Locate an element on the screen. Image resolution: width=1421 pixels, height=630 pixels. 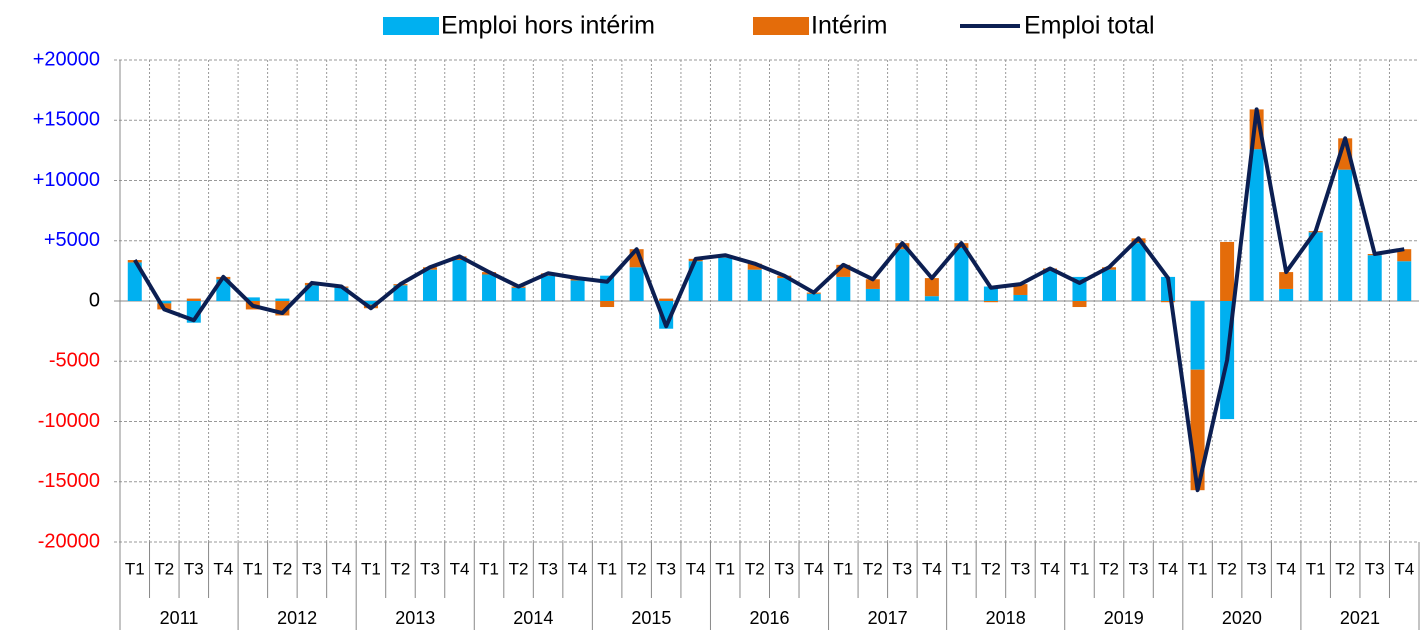
legend-swatch is located at coordinates (411, 26).